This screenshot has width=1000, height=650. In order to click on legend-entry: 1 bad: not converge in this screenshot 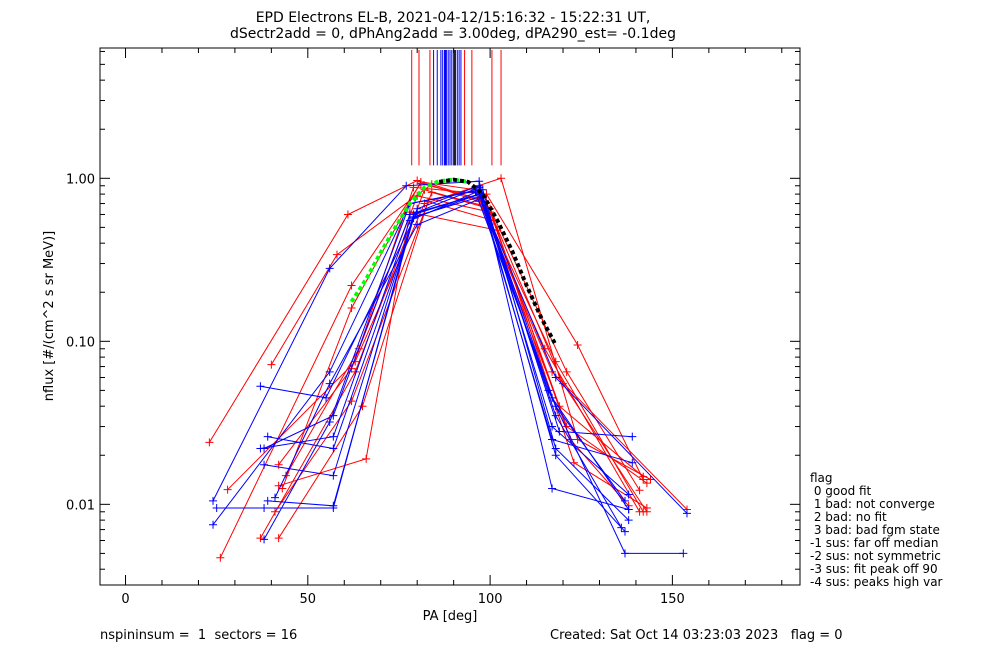, I will do `click(872, 504)`.